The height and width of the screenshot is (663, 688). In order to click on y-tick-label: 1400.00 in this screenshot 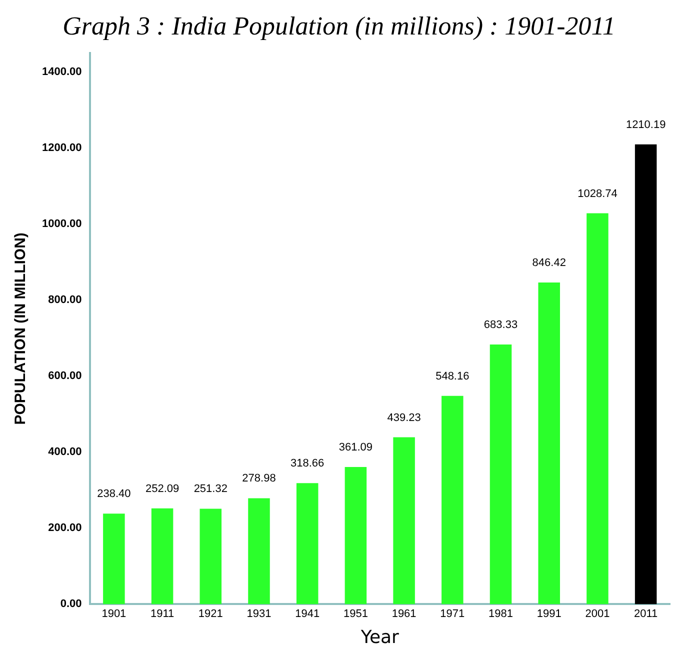, I will do `click(62, 72)`.